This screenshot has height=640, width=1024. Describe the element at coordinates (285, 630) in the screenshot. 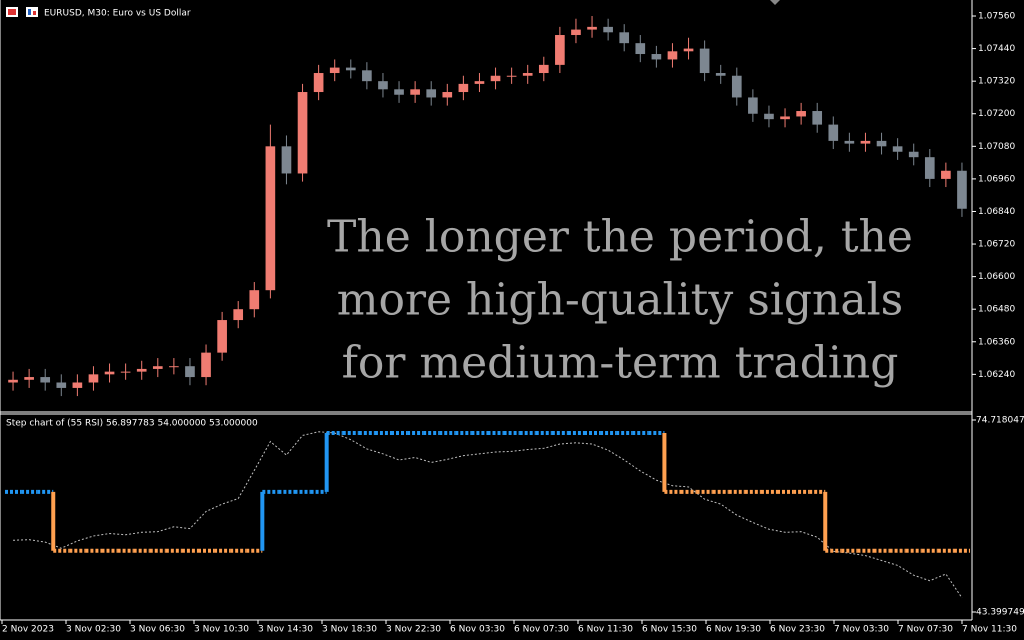

I see `time-label: 3 Nov 14:30` at that location.